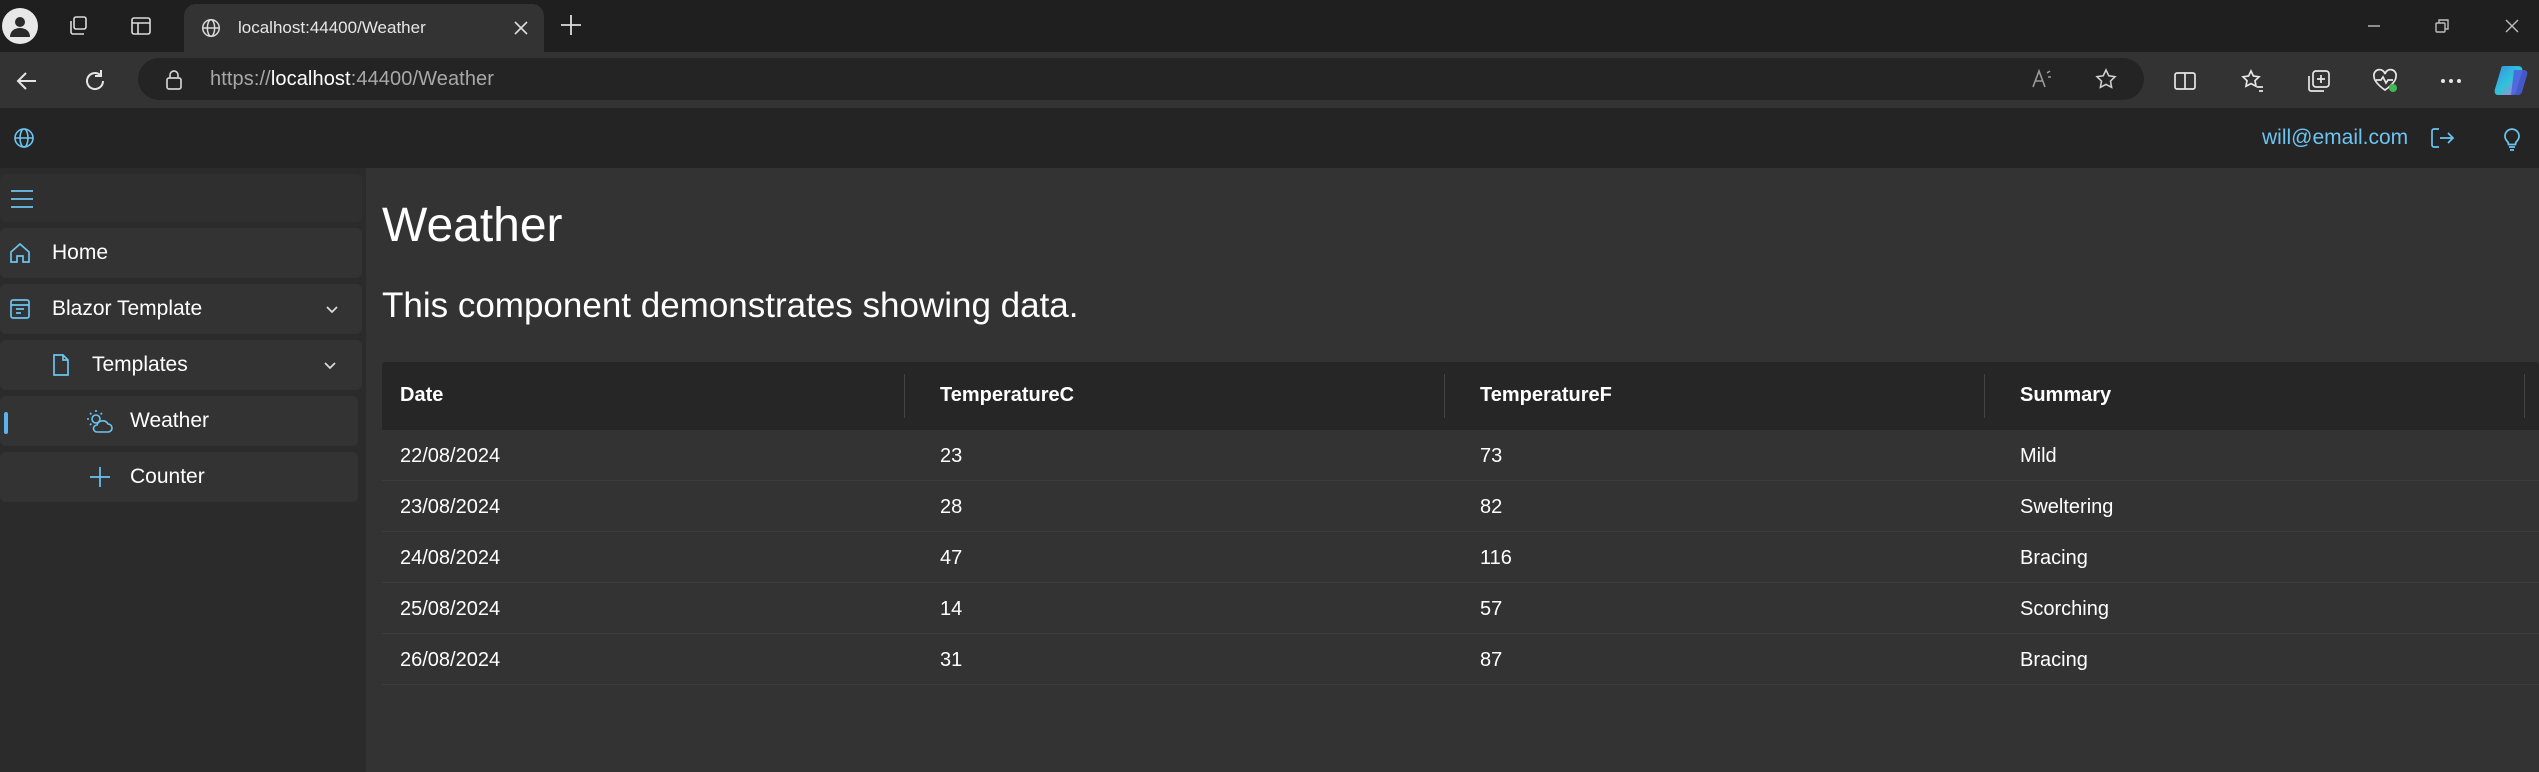  What do you see at coordinates (2038, 456) in the screenshot?
I see `cell-summary: Mild` at bounding box center [2038, 456].